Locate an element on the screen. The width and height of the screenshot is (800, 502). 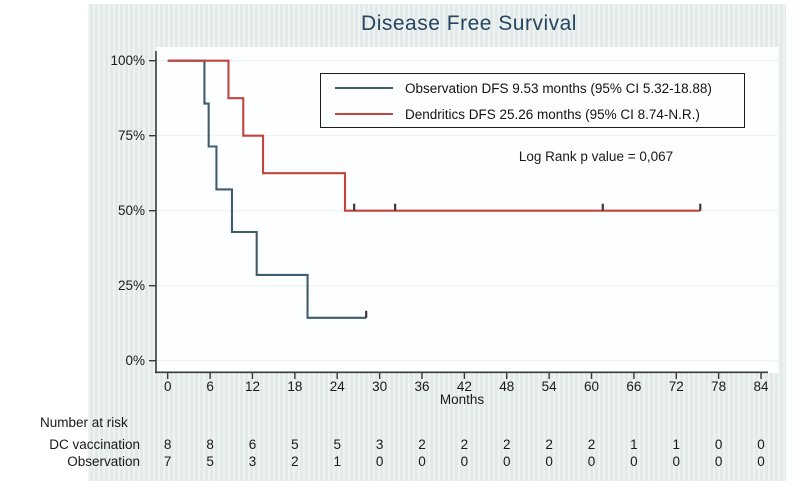
x-tick-label: 30 is located at coordinates (379, 386).